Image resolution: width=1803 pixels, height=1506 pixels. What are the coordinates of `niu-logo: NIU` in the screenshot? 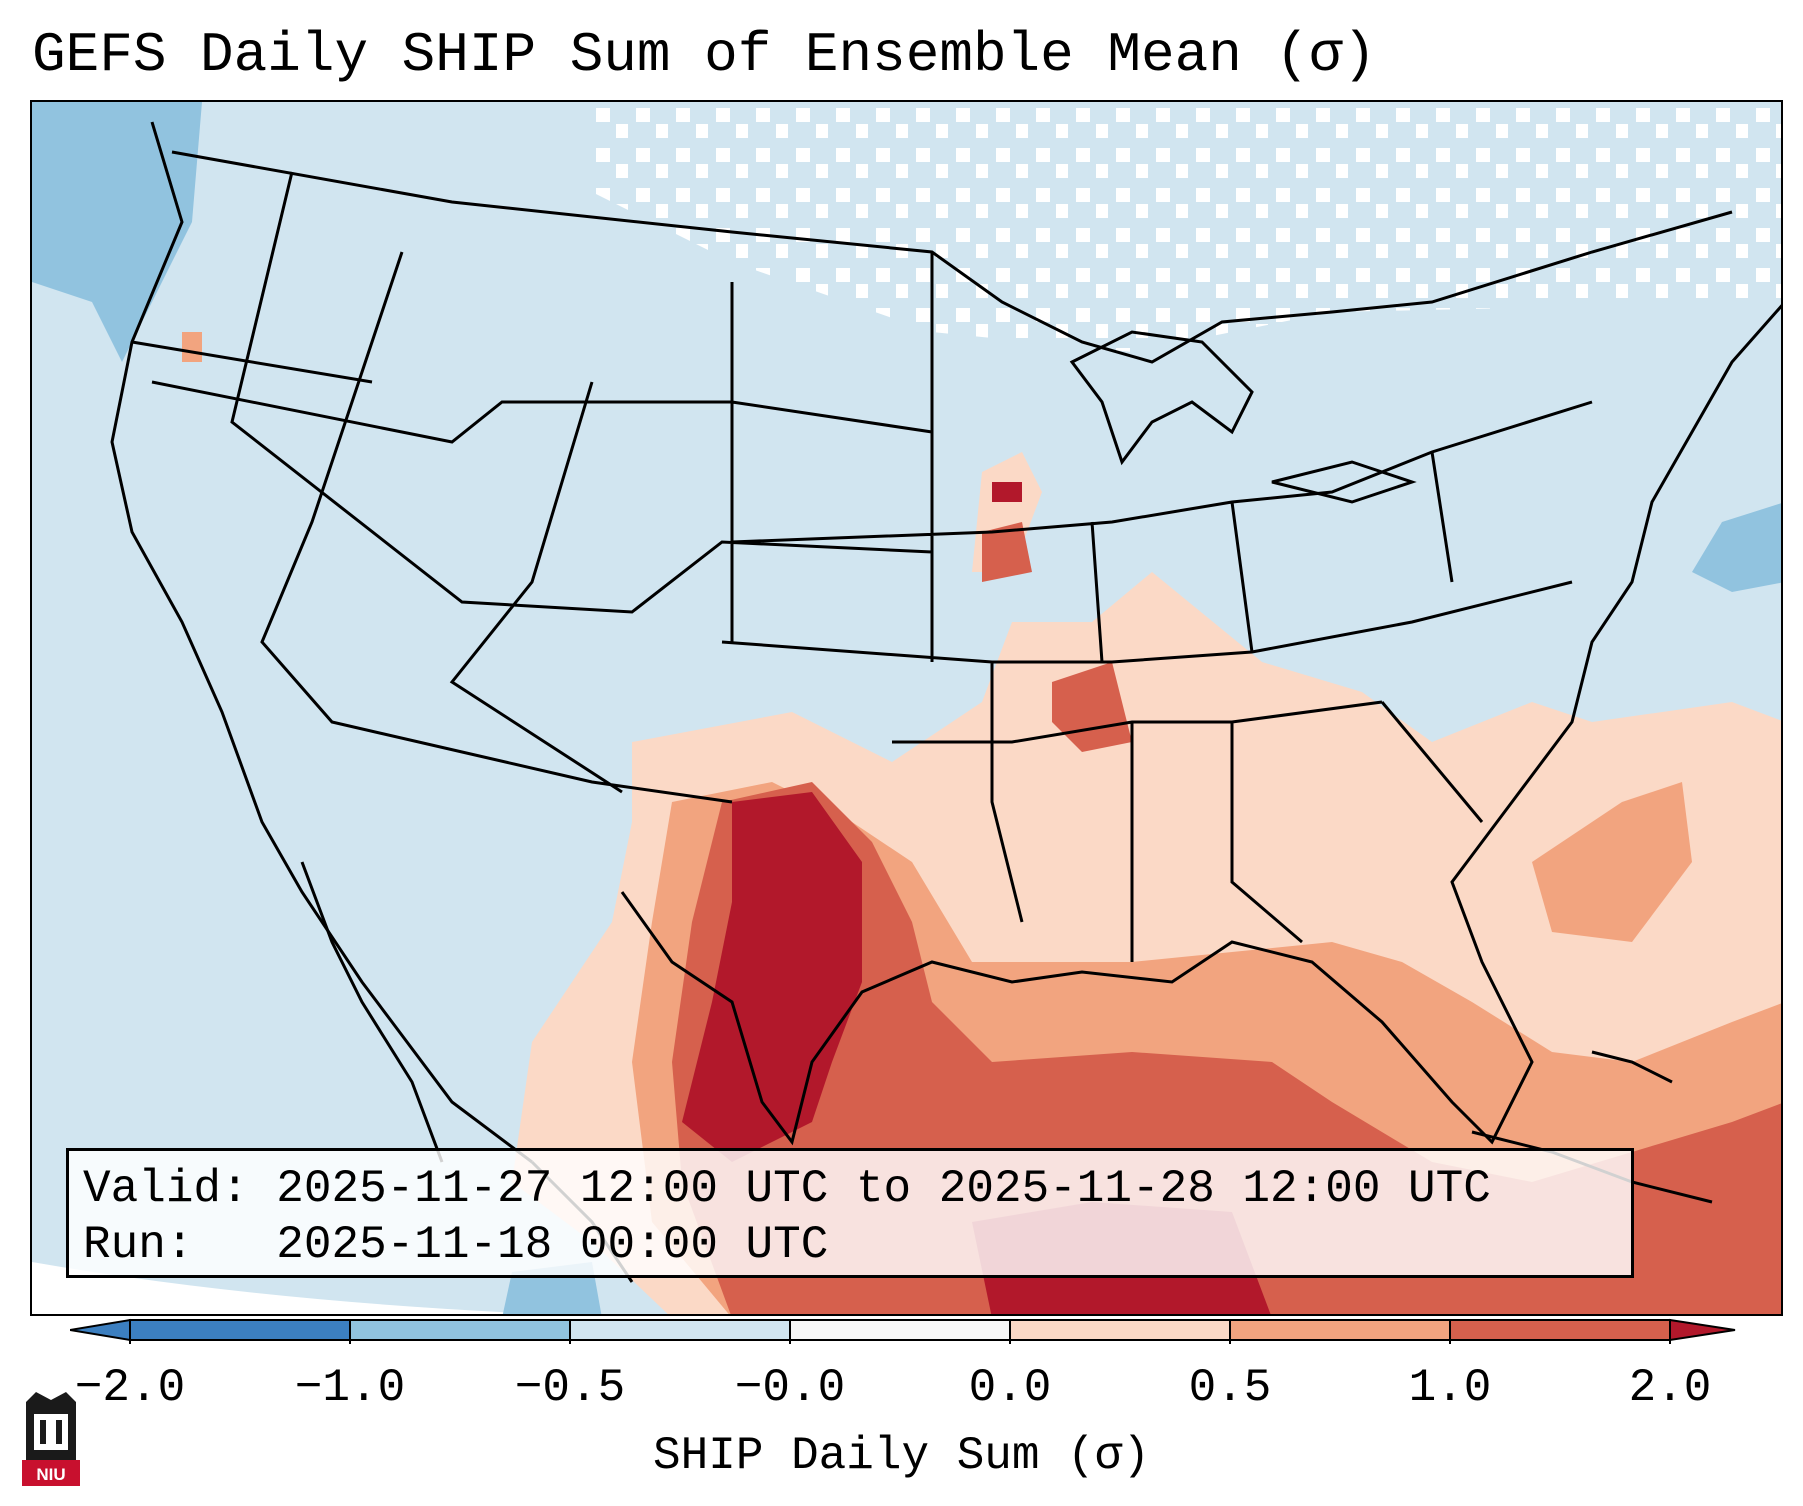 It's located at (51, 1439).